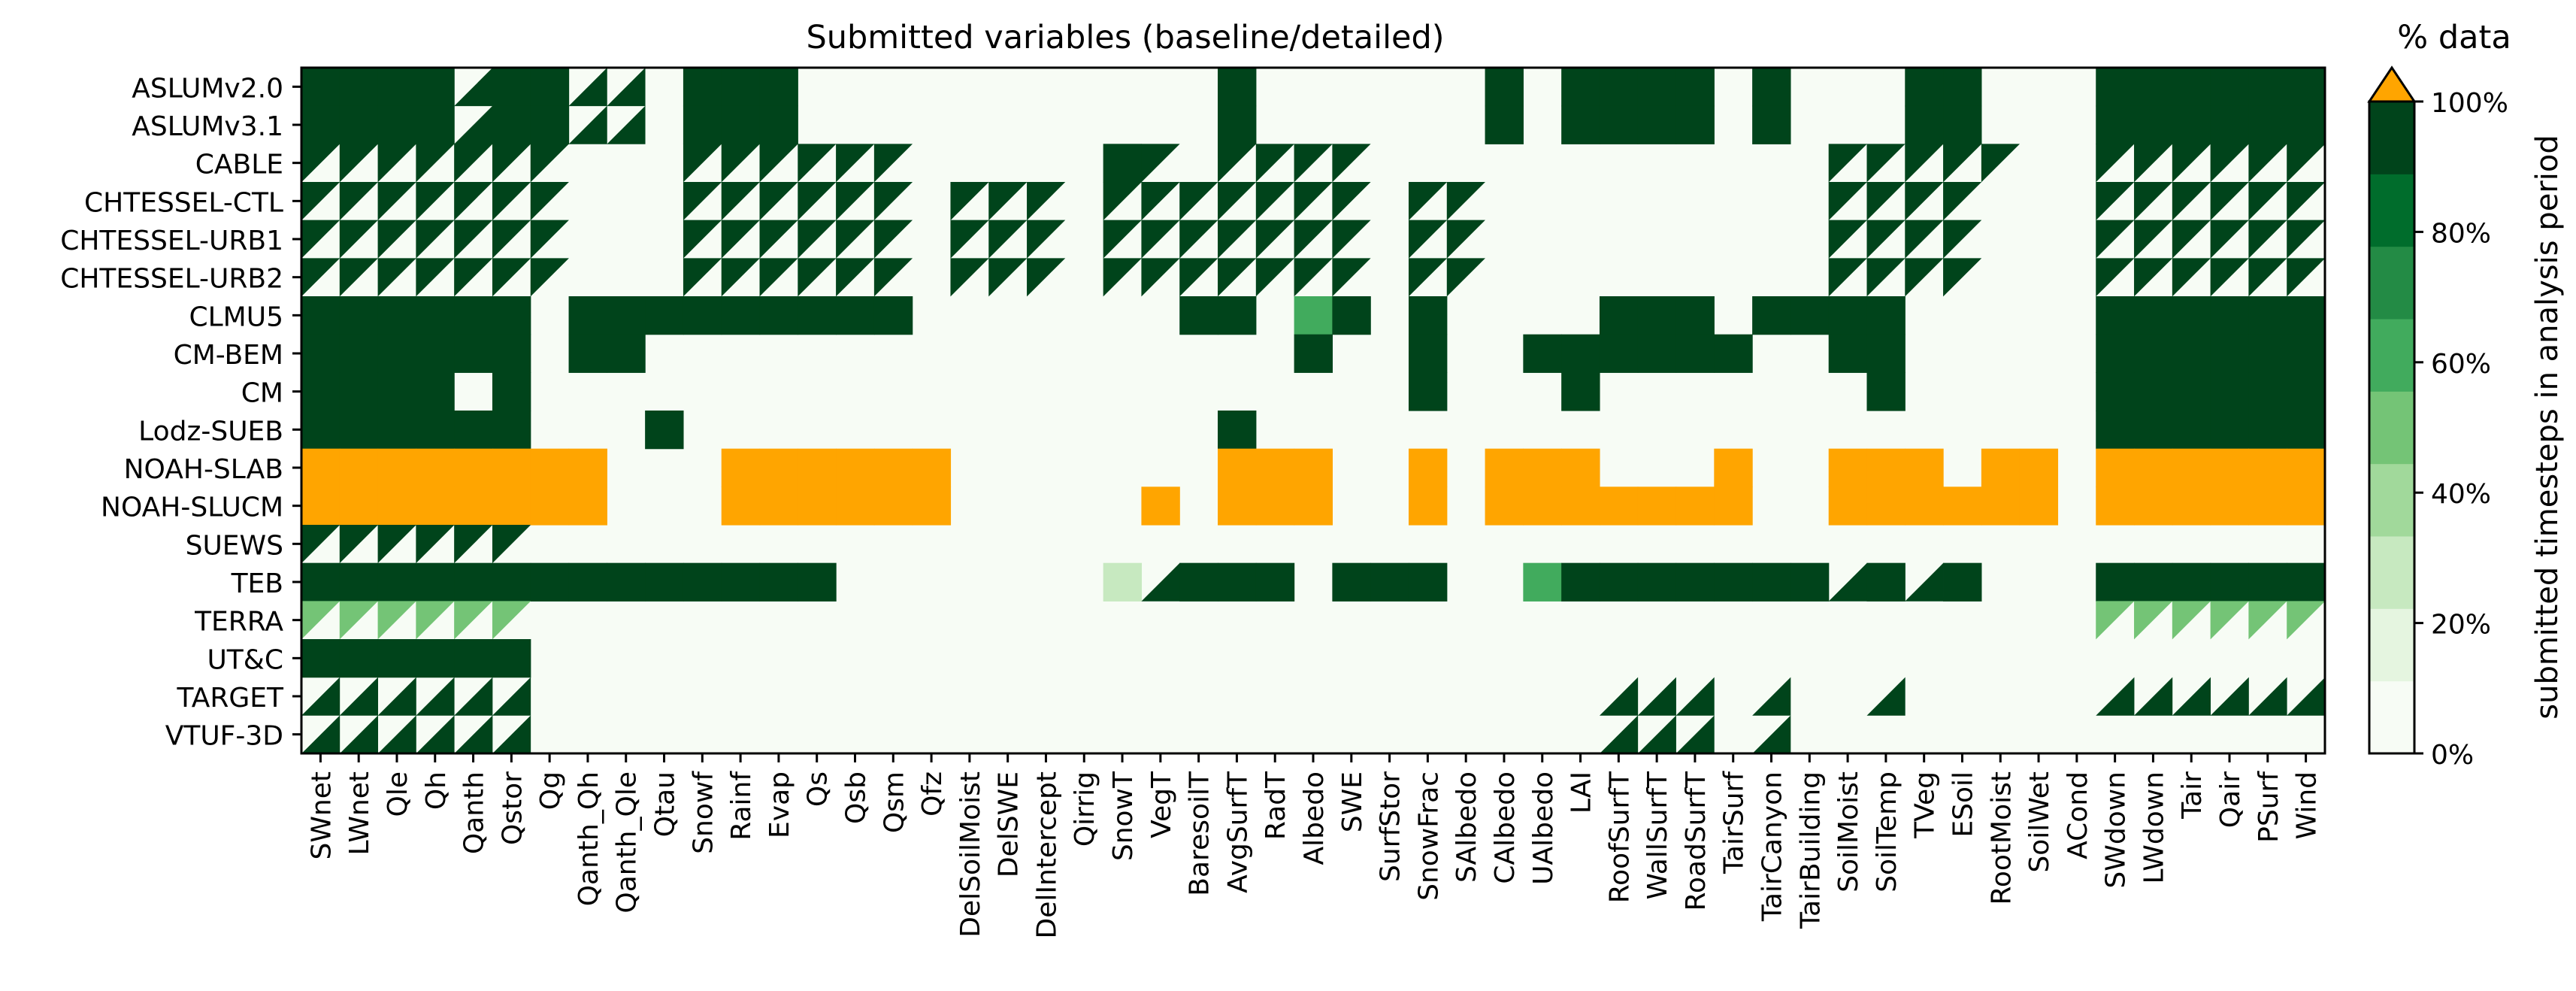 This screenshot has width=2576, height=991. What do you see at coordinates (1580, 392) in the screenshot?
I see `cell-cm-lai` at bounding box center [1580, 392].